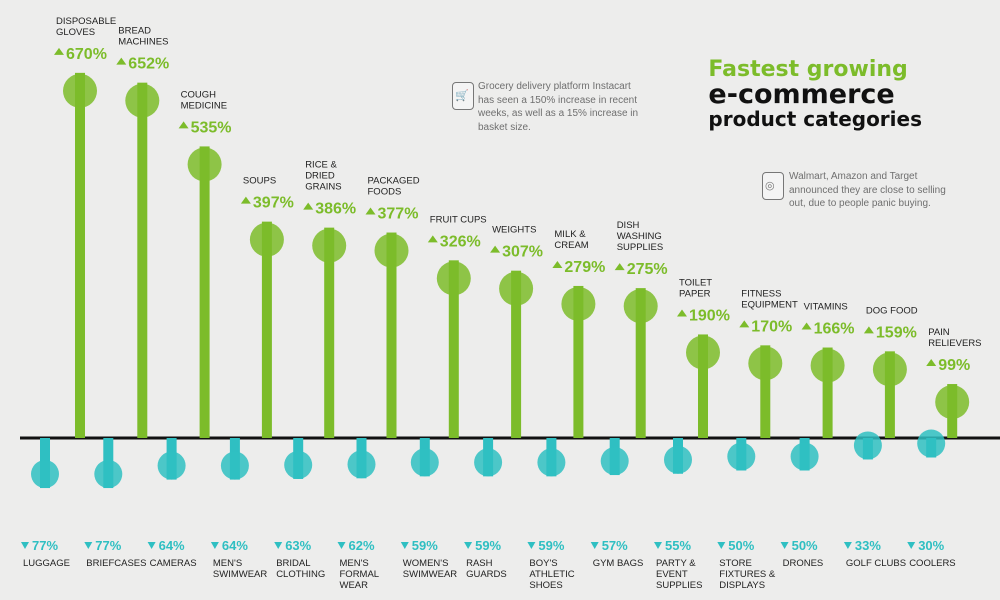  Describe the element at coordinates (735, 563) in the screenshot. I see `decline-category-label: STORE` at that location.